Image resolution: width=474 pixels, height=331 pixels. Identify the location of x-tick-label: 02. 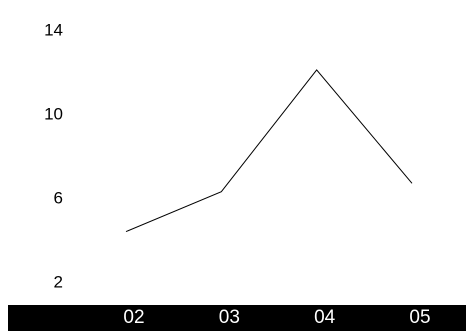
(133, 317).